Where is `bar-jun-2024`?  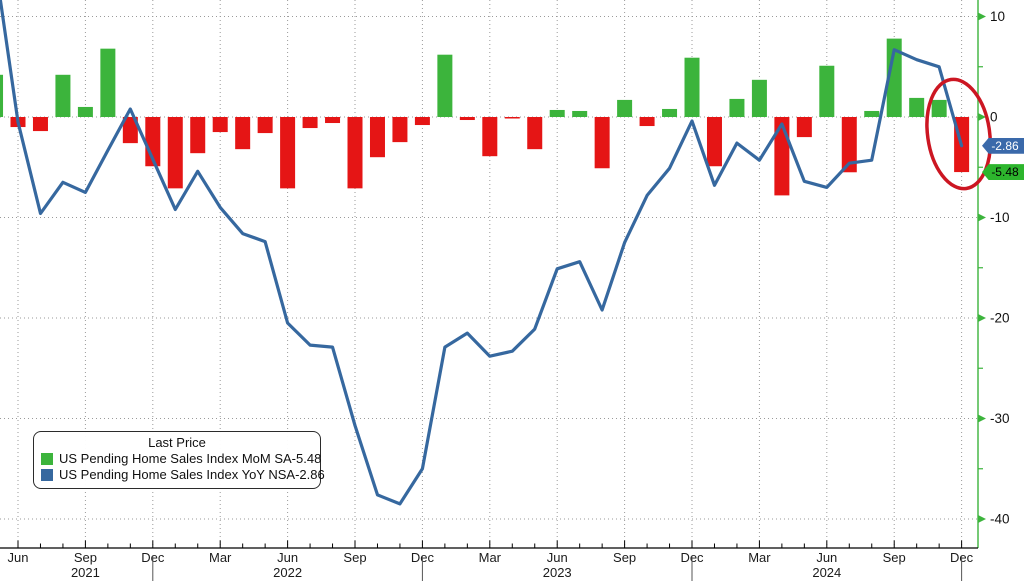 bar-jun-2024 is located at coordinates (827, 91).